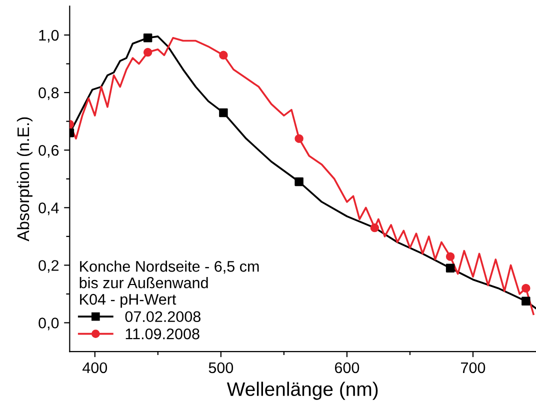 This screenshot has height=416, width=536. I want to click on x-tick-label: 600, so click(347, 368).